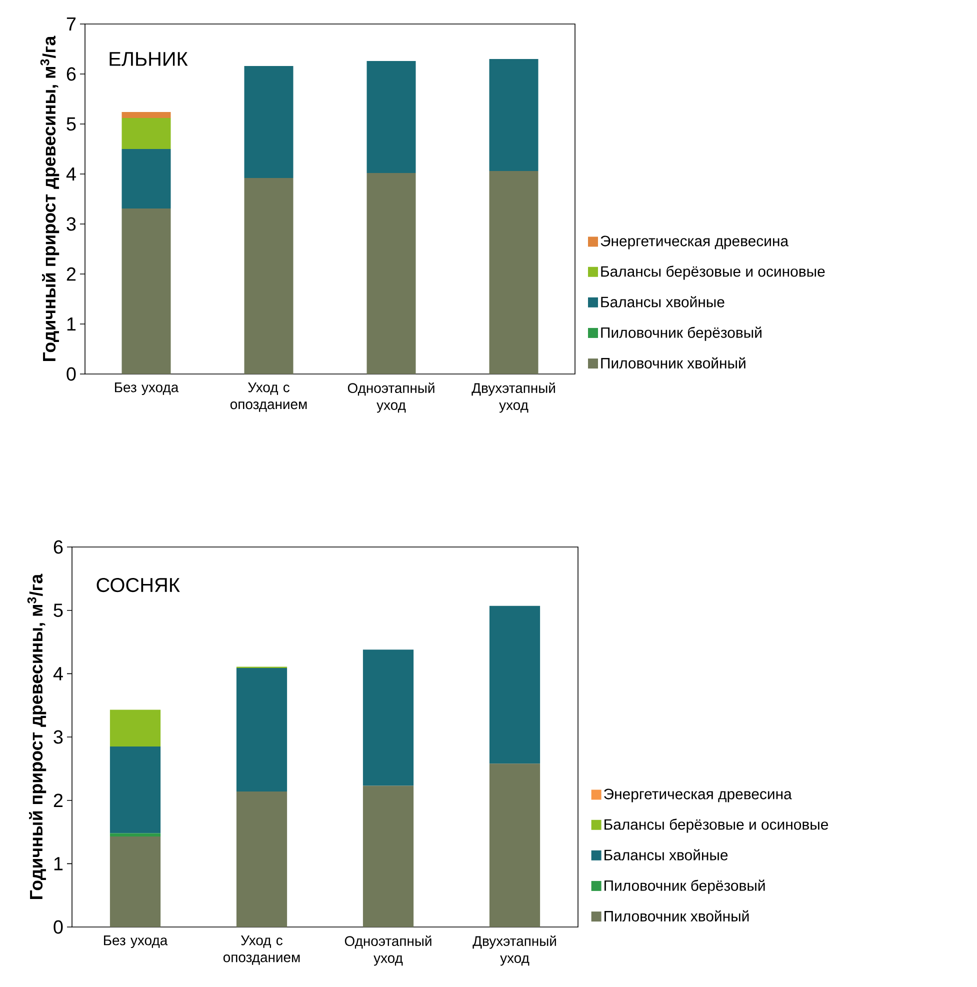 The width and height of the screenshot is (977, 987). I want to click on y-tick-label: 7, so click(71, 24).